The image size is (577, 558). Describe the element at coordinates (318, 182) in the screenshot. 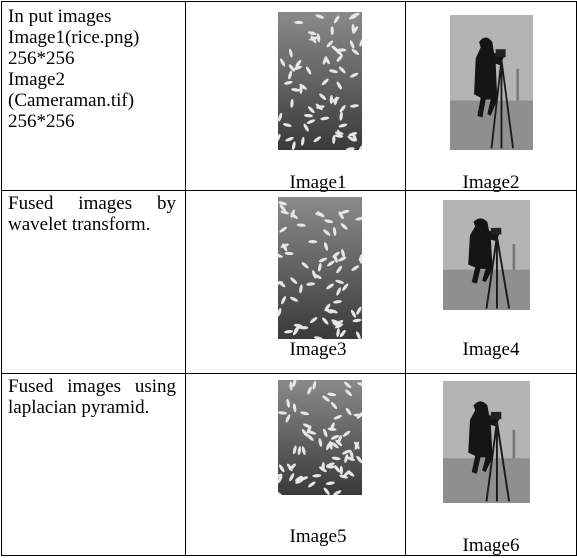

I see `image-caption: Image1` at that location.